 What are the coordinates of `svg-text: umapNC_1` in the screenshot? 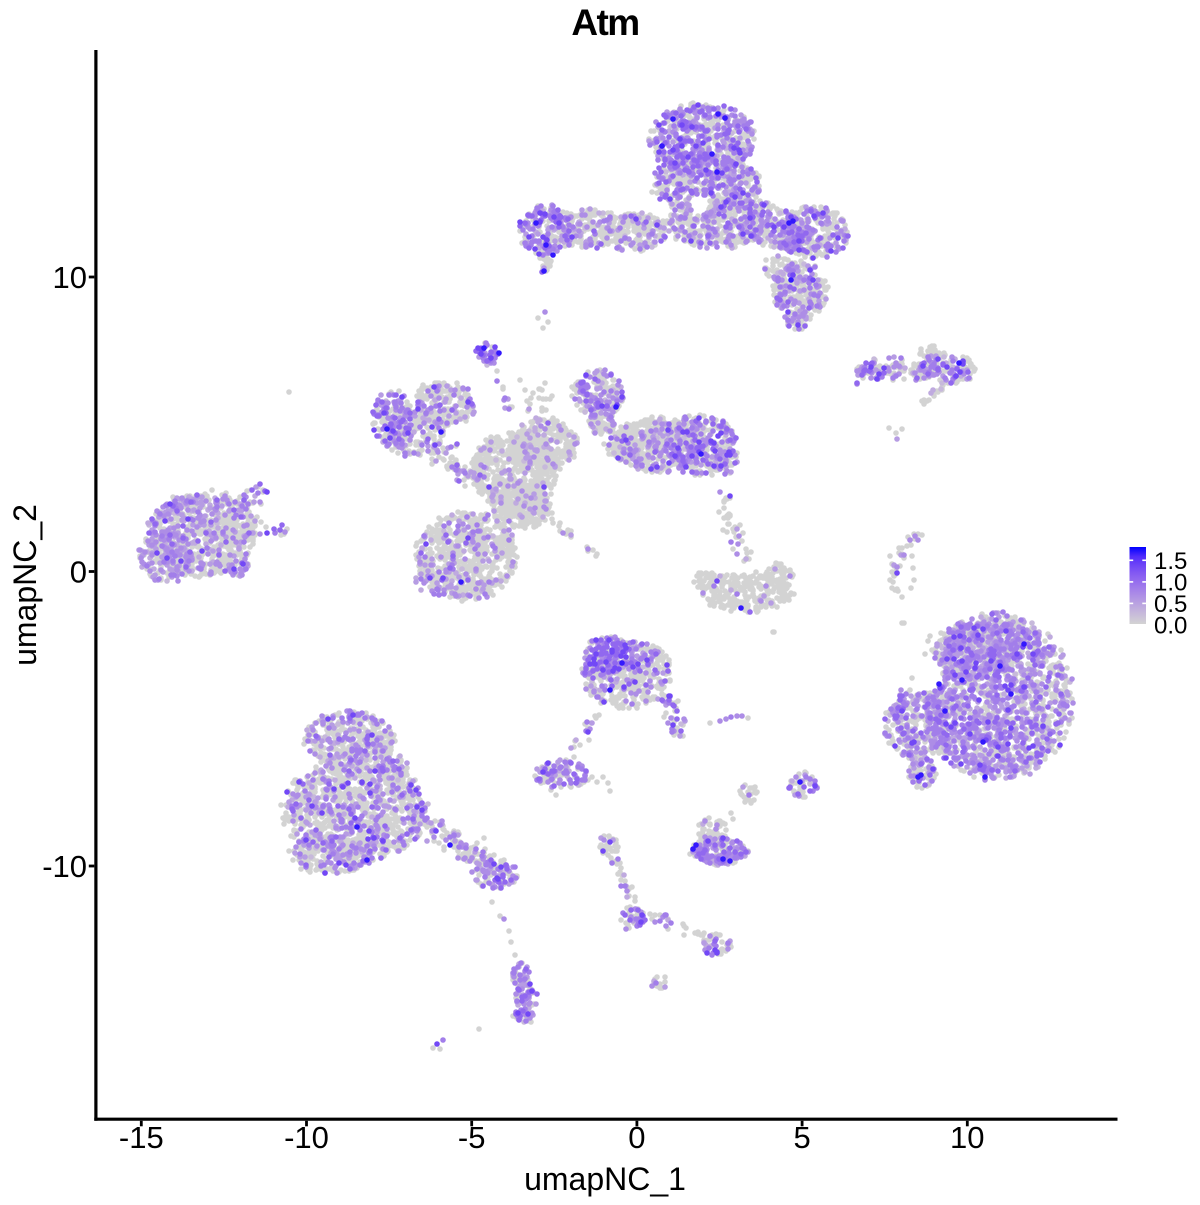 It's located at (605, 1179).